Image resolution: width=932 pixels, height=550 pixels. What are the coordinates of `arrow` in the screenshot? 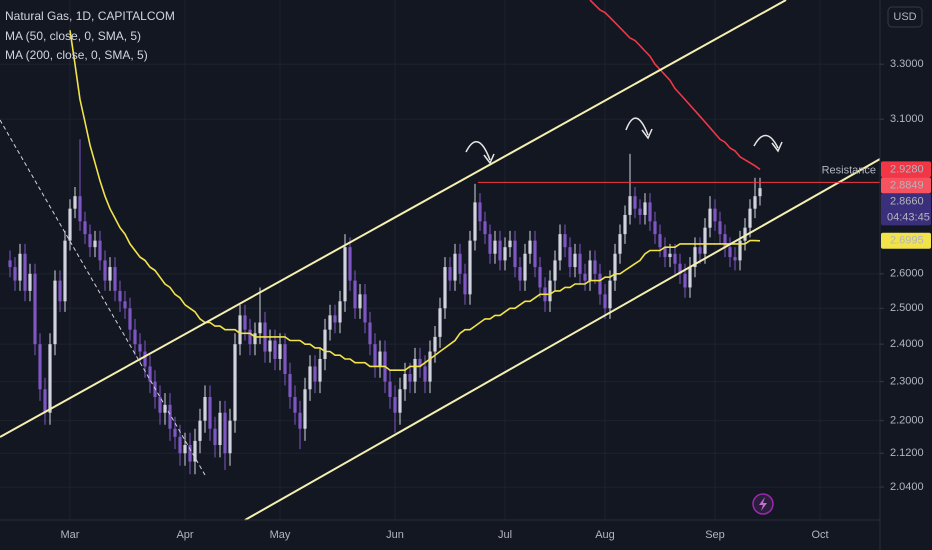 It's located at (639, 128).